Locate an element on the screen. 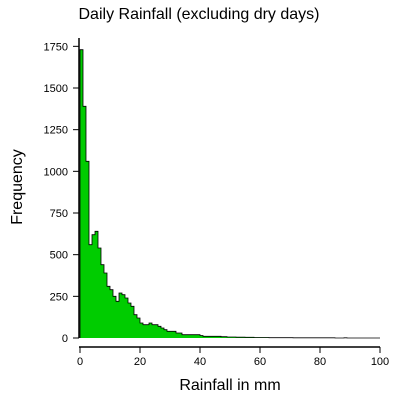 The height and width of the screenshot is (400, 402). x-tick-label: 60 is located at coordinates (260, 362).